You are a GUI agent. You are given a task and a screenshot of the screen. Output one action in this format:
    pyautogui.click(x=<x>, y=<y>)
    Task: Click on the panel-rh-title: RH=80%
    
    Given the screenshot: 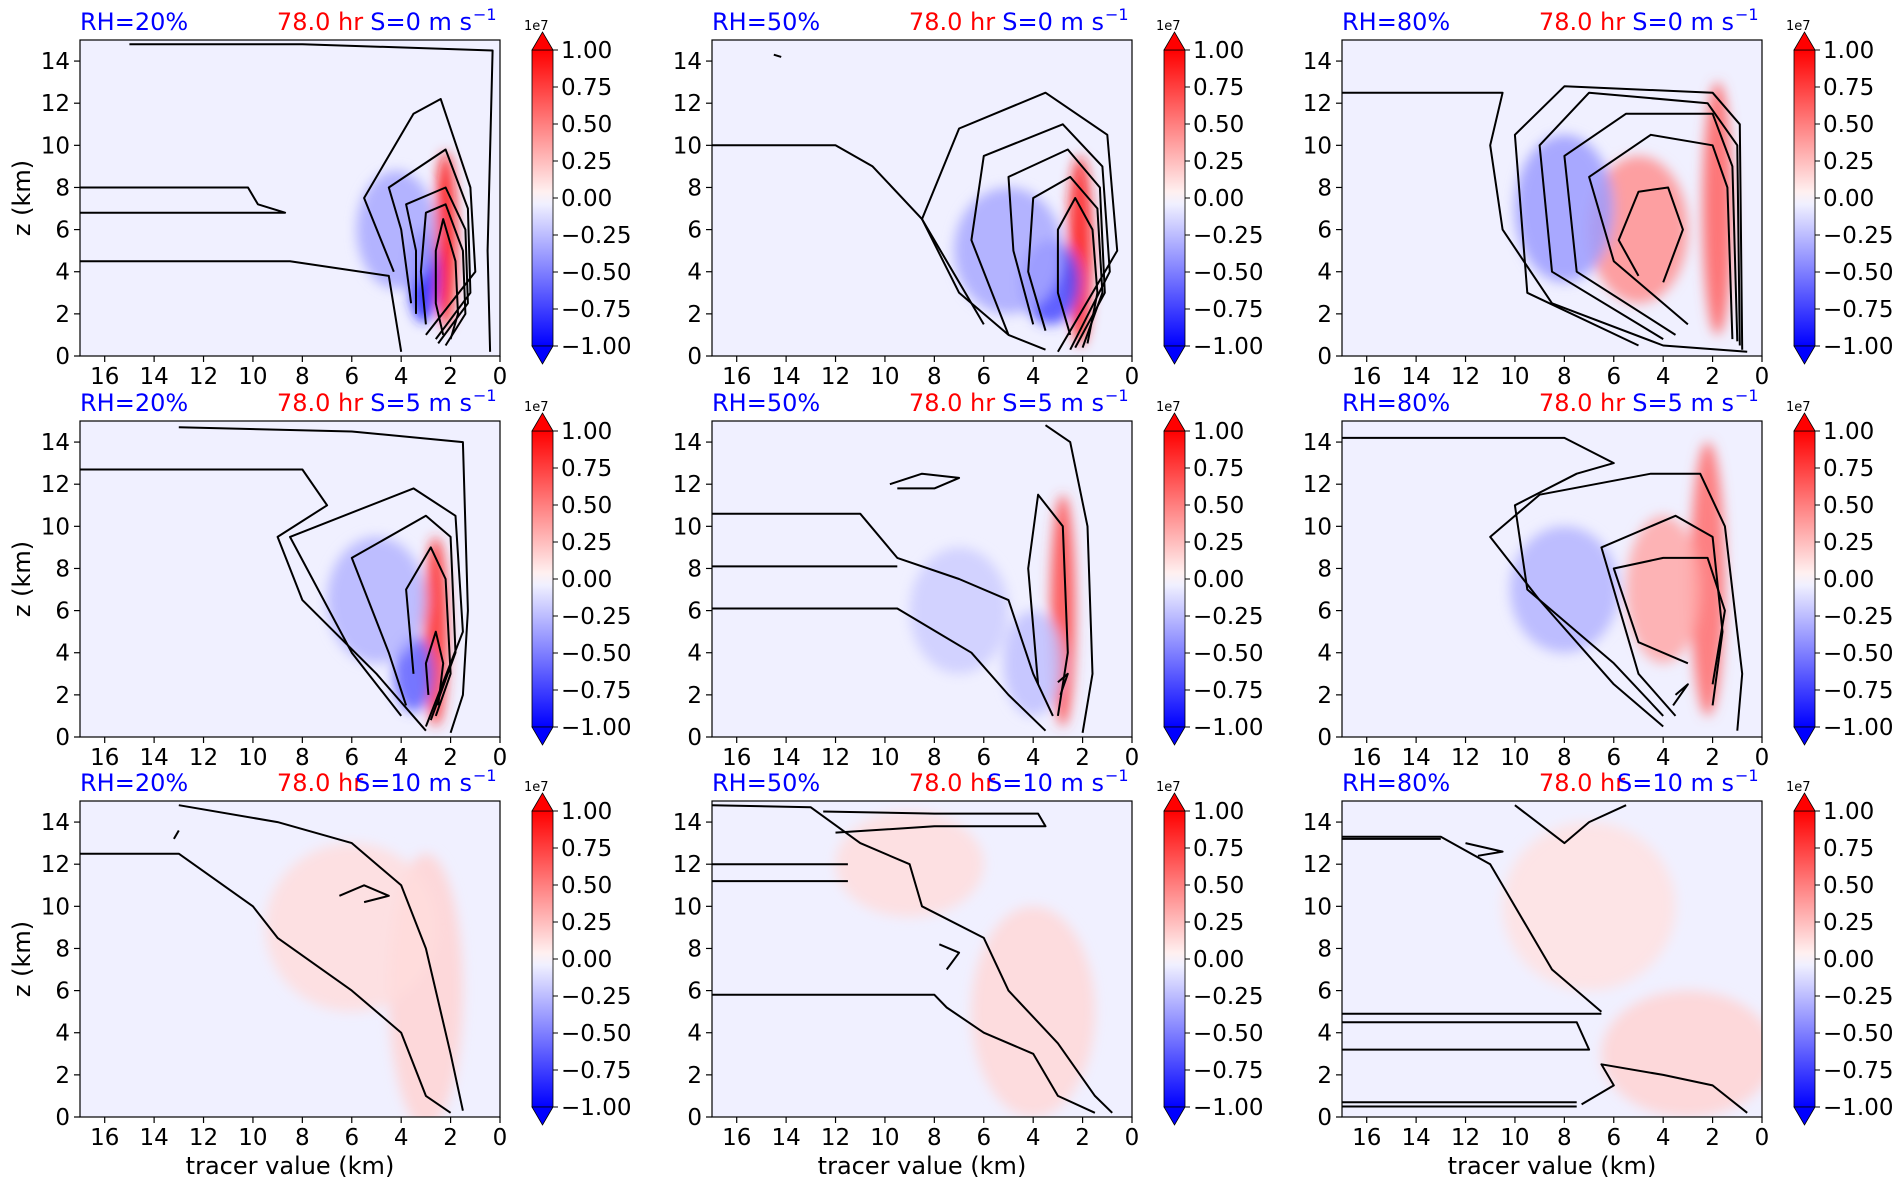 What is the action you would take?
    pyautogui.click(x=1396, y=783)
    